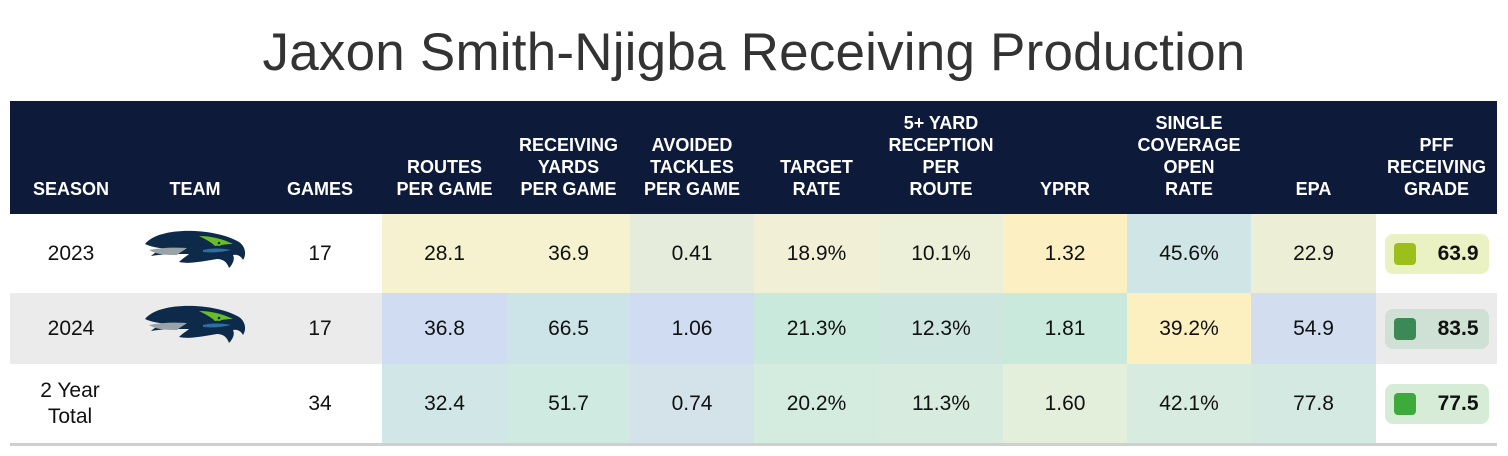 The width and height of the screenshot is (1508, 456). Describe the element at coordinates (816, 253) in the screenshot. I see `stat-cell: 18.9%` at that location.